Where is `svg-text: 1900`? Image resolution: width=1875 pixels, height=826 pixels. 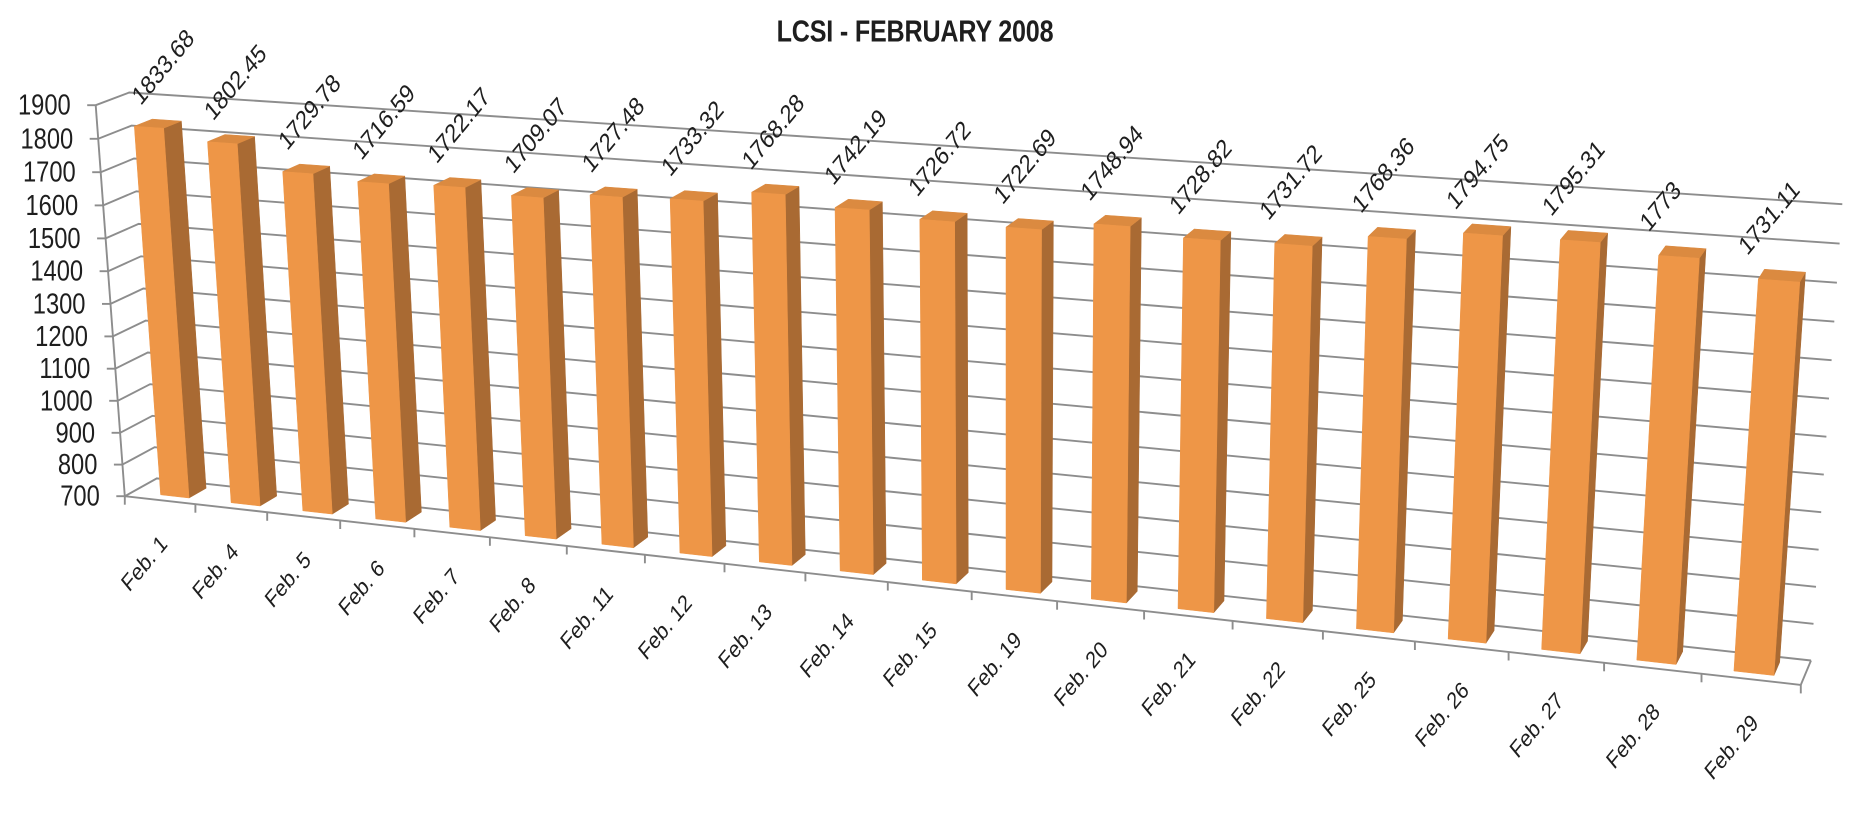 svg-text: 1900 is located at coordinates (44, 104).